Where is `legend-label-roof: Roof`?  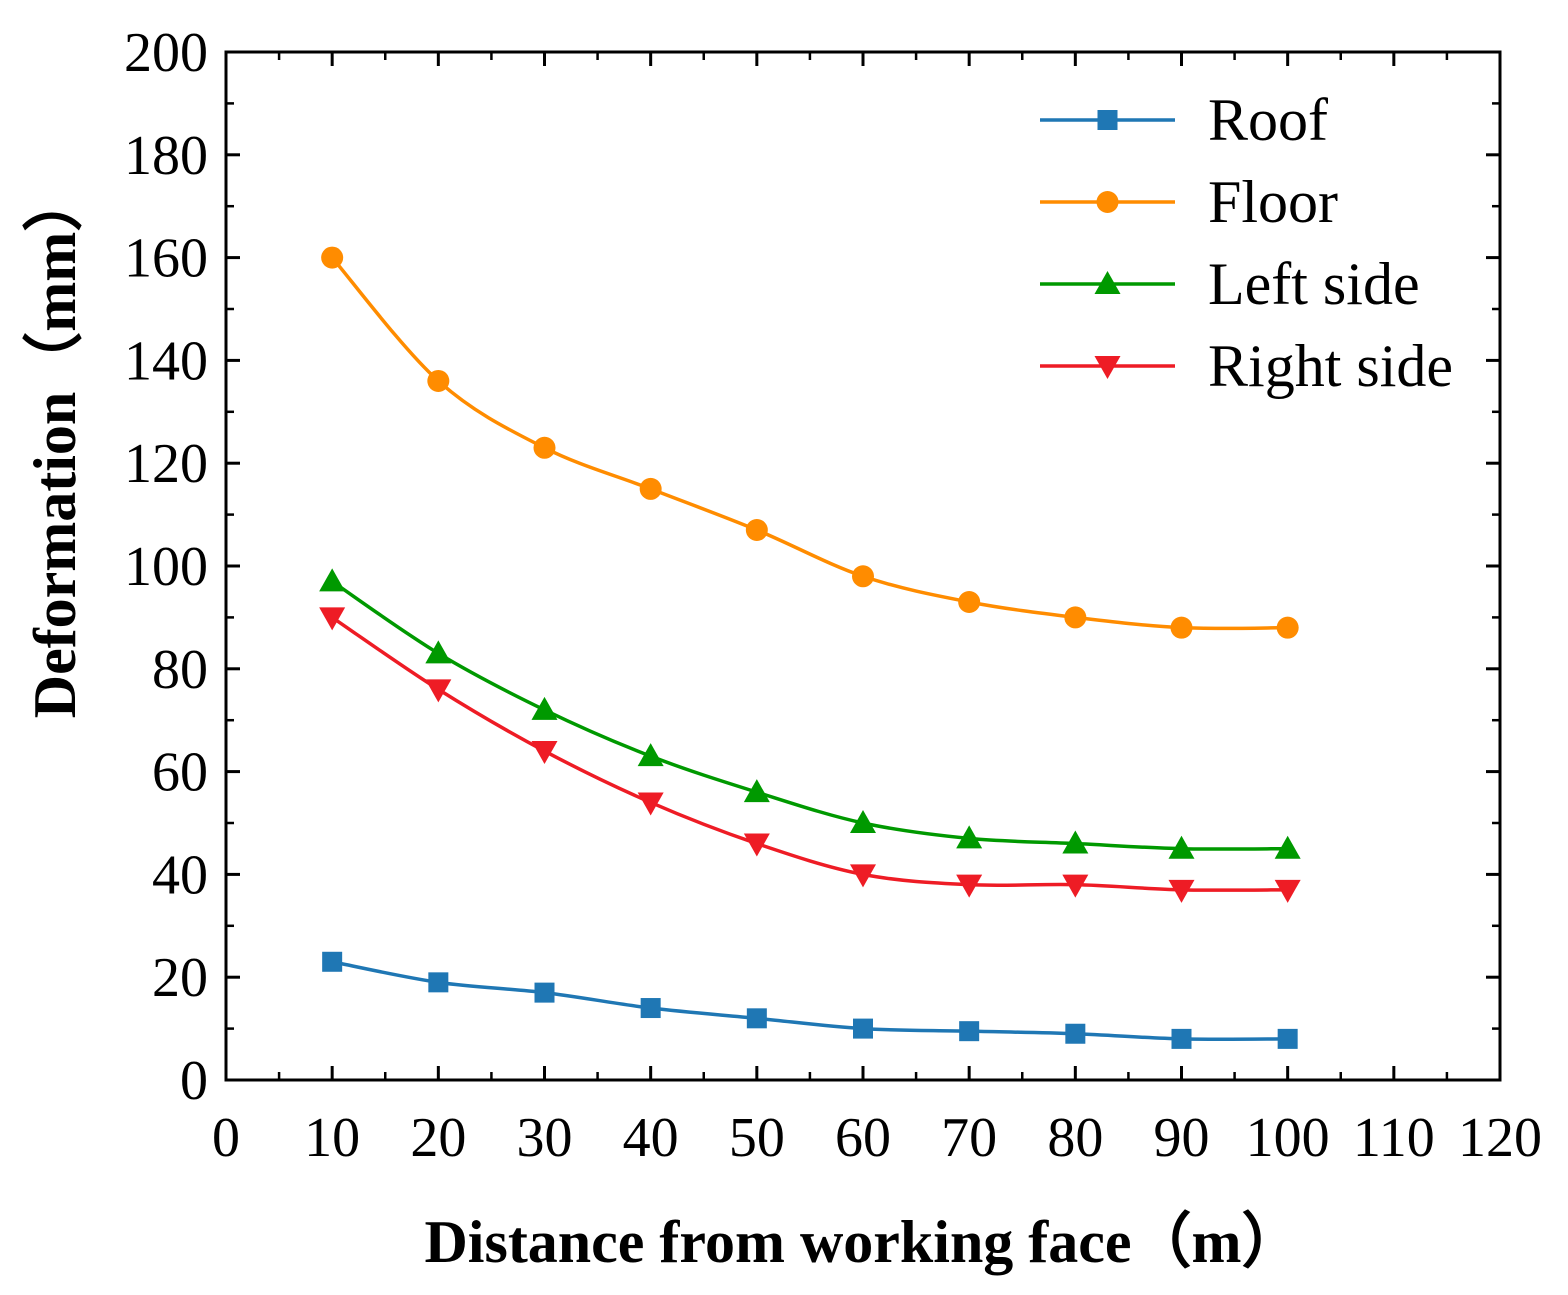 legend-label-roof: Roof is located at coordinates (1268, 120).